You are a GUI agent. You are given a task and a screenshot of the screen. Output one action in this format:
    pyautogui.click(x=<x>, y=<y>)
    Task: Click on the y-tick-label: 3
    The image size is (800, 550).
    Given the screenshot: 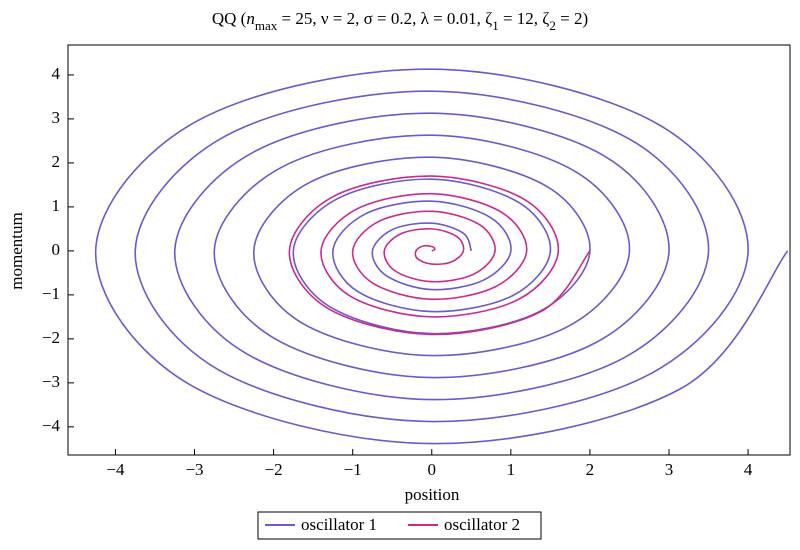 What is the action you would take?
    pyautogui.click(x=56, y=117)
    